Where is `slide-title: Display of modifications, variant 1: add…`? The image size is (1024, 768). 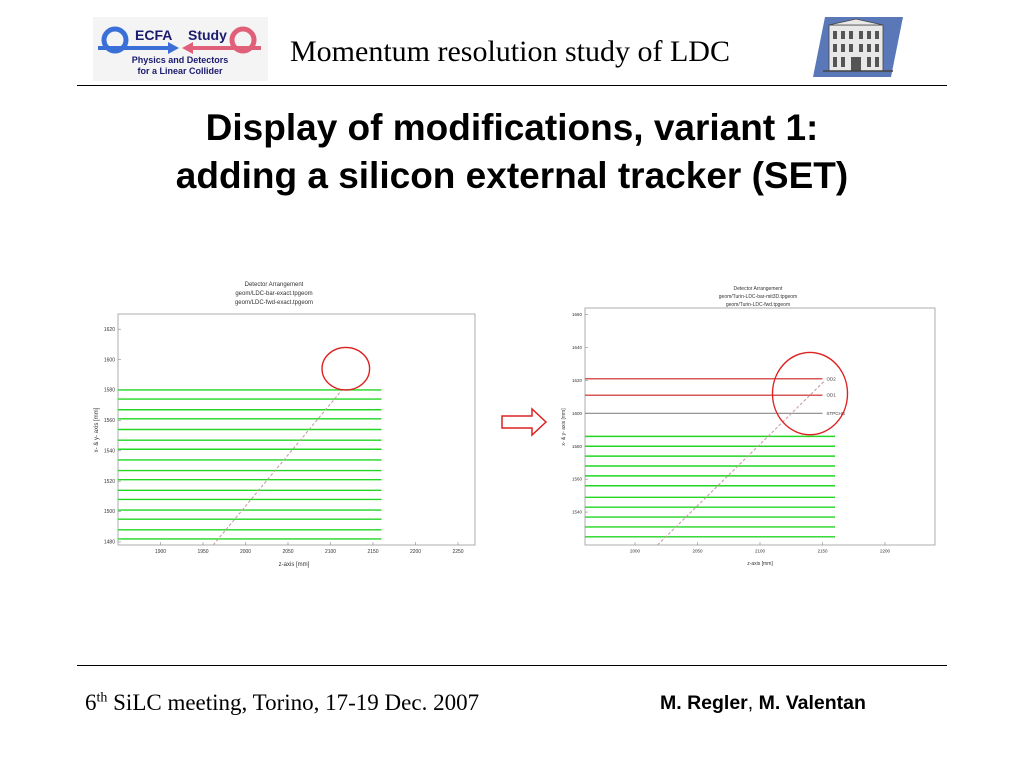 slide-title: Display of modifications, variant 1: add… is located at coordinates (512, 152).